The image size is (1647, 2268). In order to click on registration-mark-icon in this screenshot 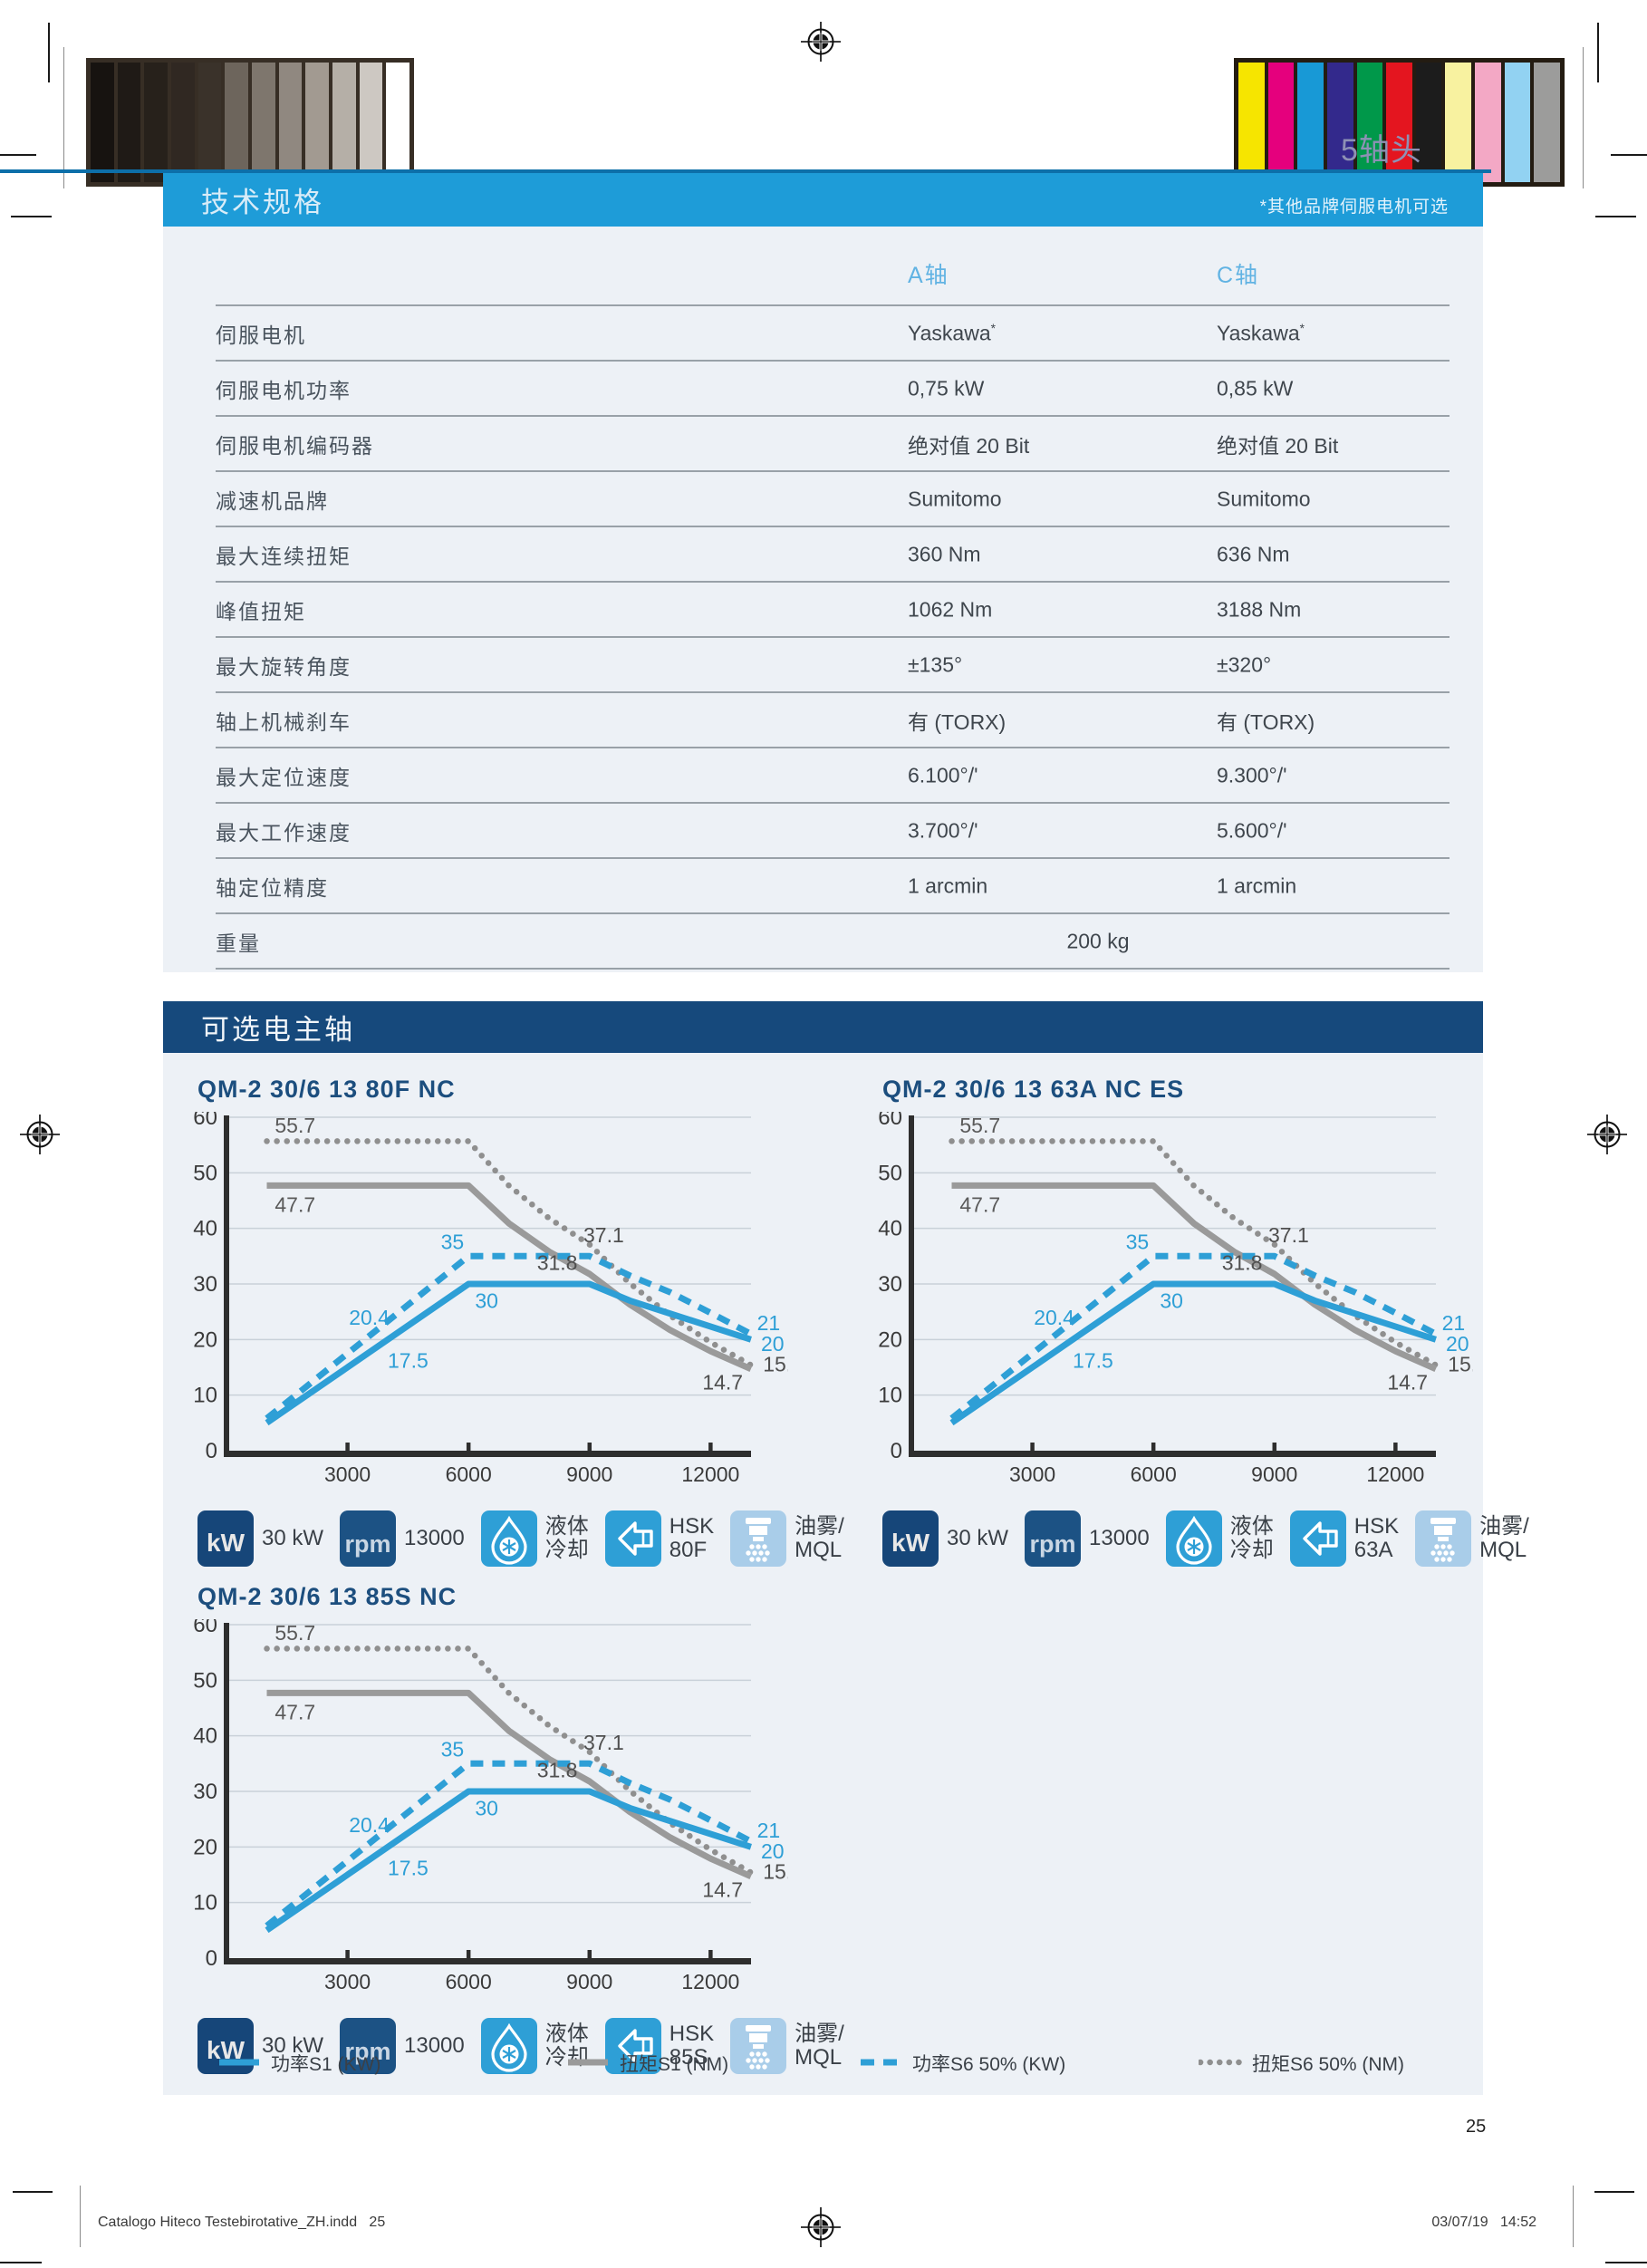, I will do `click(1607, 1134)`.